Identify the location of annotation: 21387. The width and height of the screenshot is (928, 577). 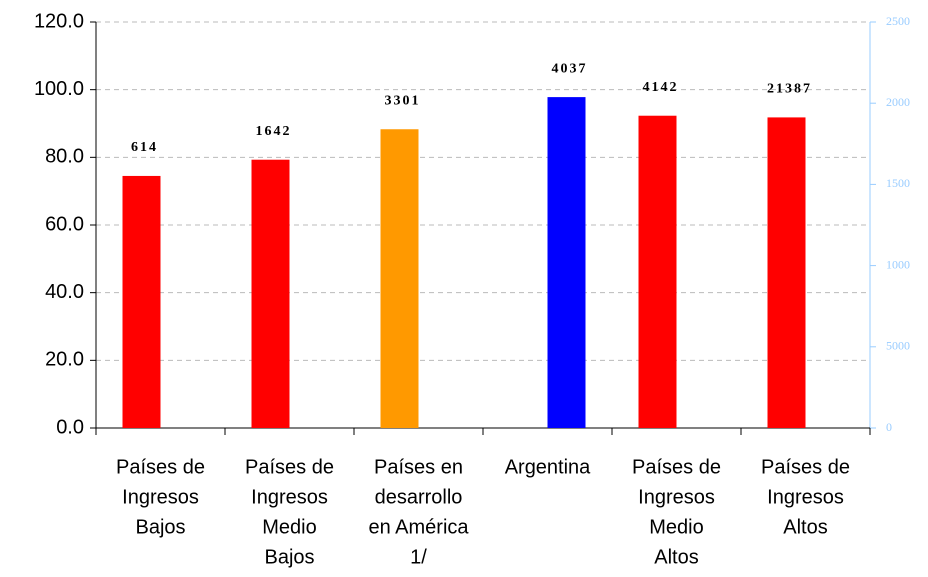
(789, 89).